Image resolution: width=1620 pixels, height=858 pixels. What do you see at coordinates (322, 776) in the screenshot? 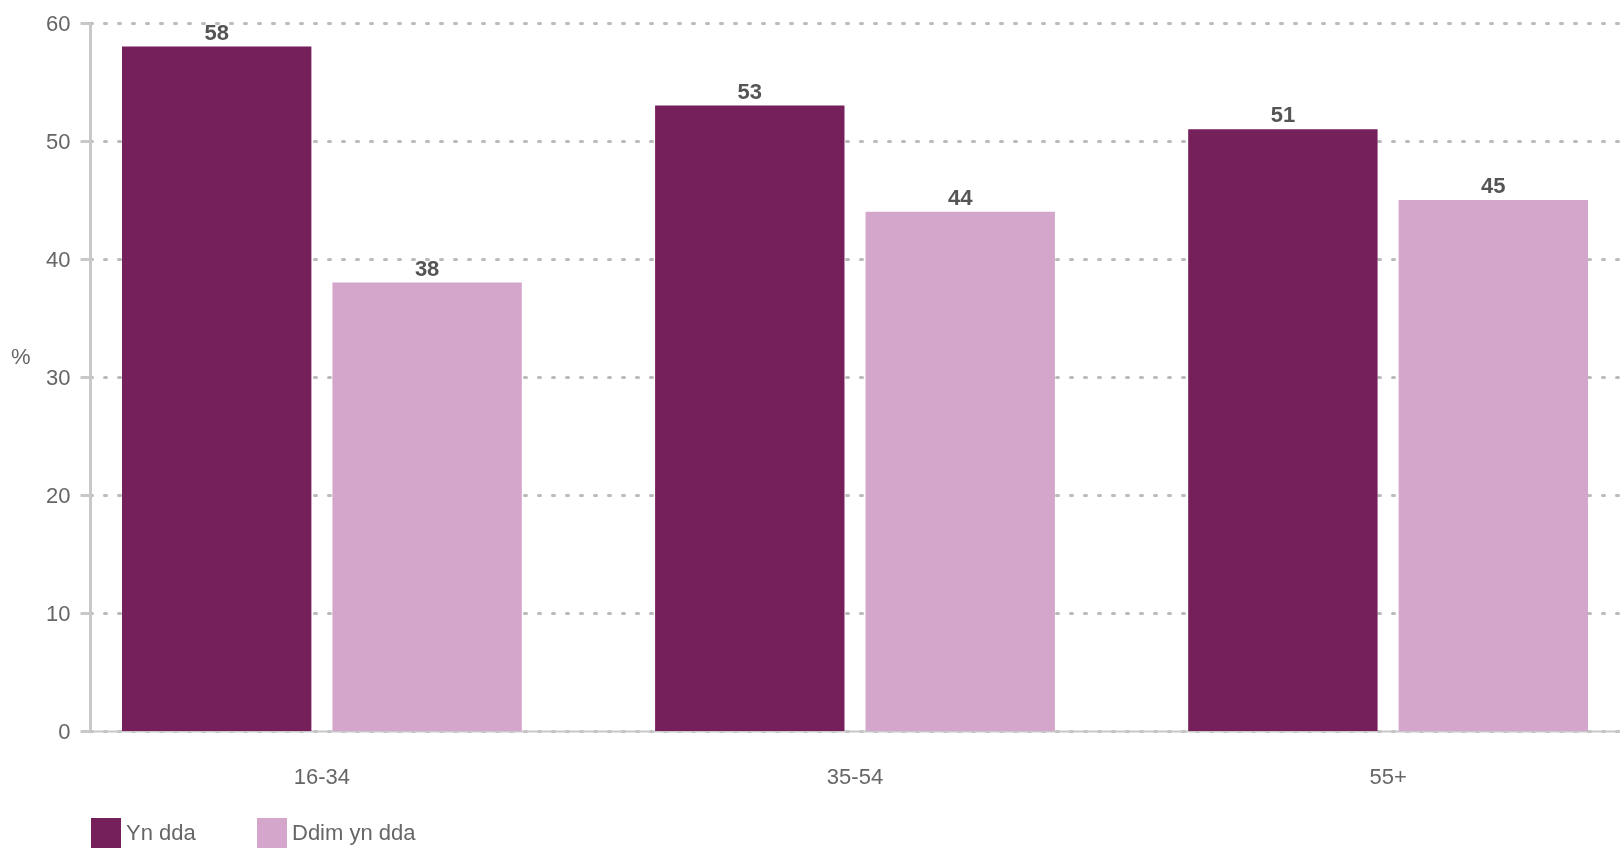
I see `x-tick-label: 16-34` at bounding box center [322, 776].